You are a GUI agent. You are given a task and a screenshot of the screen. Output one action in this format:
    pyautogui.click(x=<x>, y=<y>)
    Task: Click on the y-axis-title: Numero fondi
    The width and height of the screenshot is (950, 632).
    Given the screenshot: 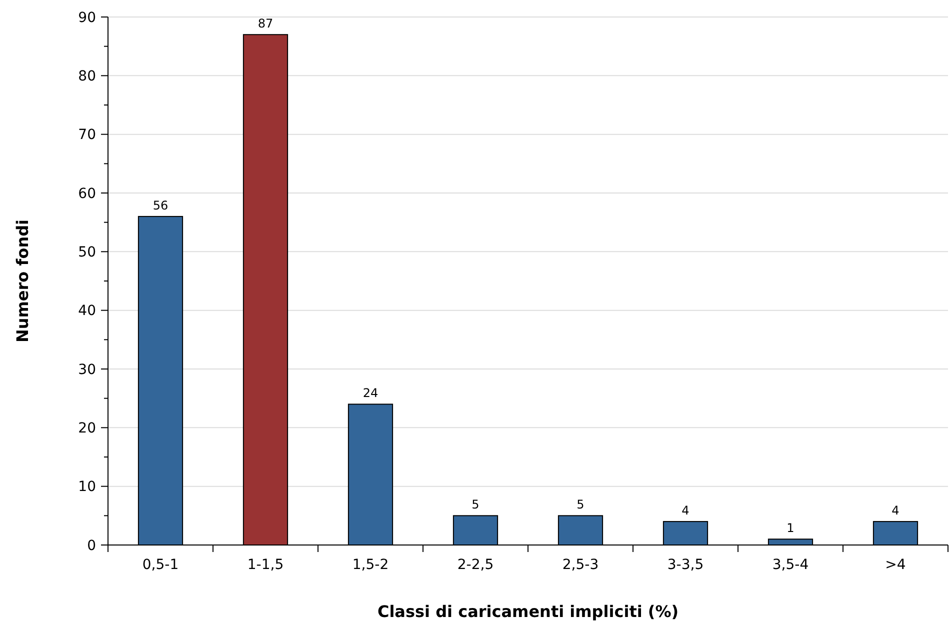 What is the action you would take?
    pyautogui.click(x=22, y=281)
    